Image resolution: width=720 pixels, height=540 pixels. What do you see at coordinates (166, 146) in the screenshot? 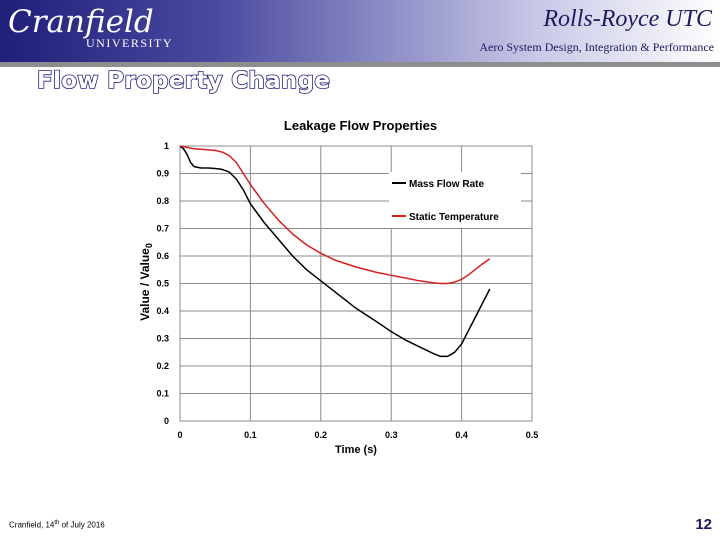
I see `y-tick-label: 1` at bounding box center [166, 146].